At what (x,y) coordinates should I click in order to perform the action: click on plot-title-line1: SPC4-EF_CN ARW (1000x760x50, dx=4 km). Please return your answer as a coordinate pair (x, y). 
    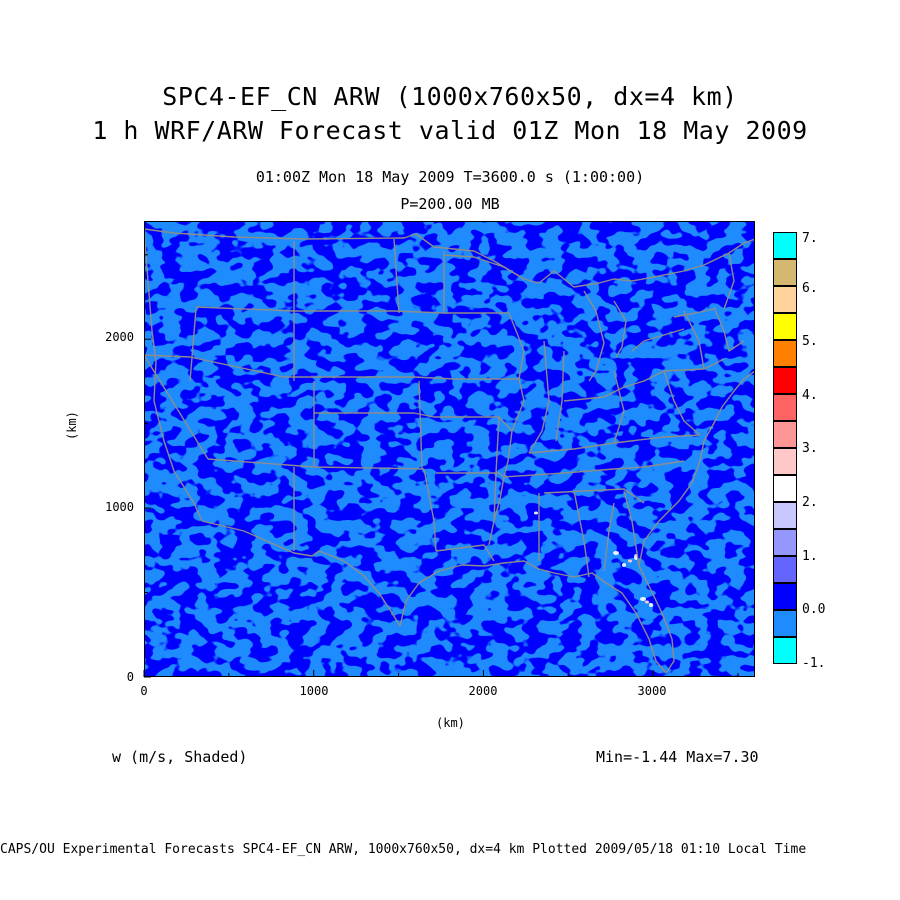
    Looking at the image, I should click on (450, 96).